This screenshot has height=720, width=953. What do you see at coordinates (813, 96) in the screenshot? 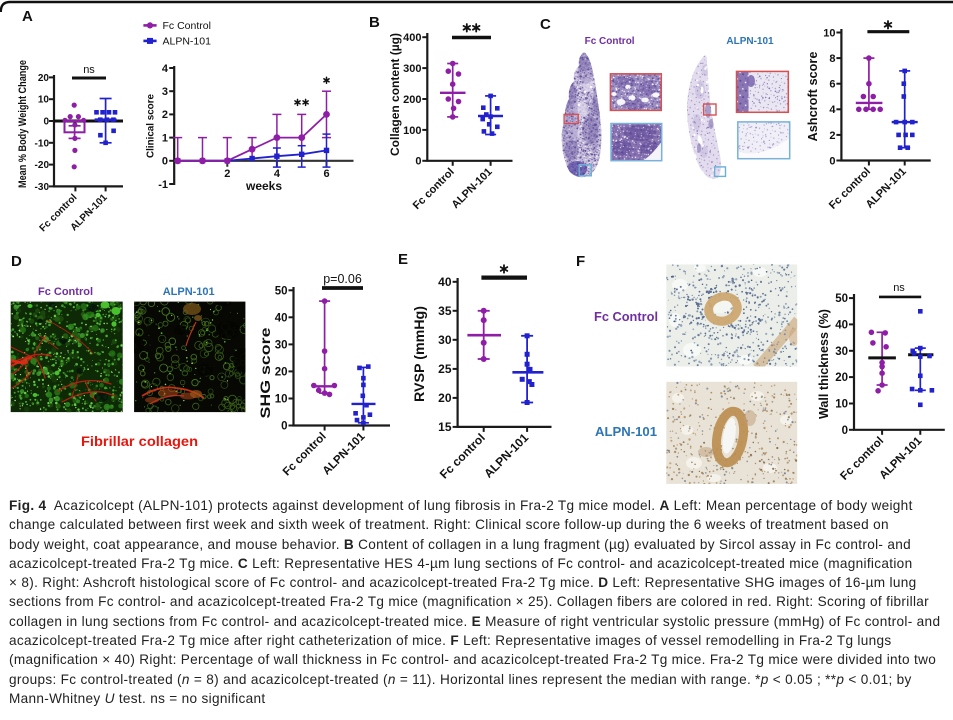
I see `svg-text: Ashcroft score` at bounding box center [813, 96].